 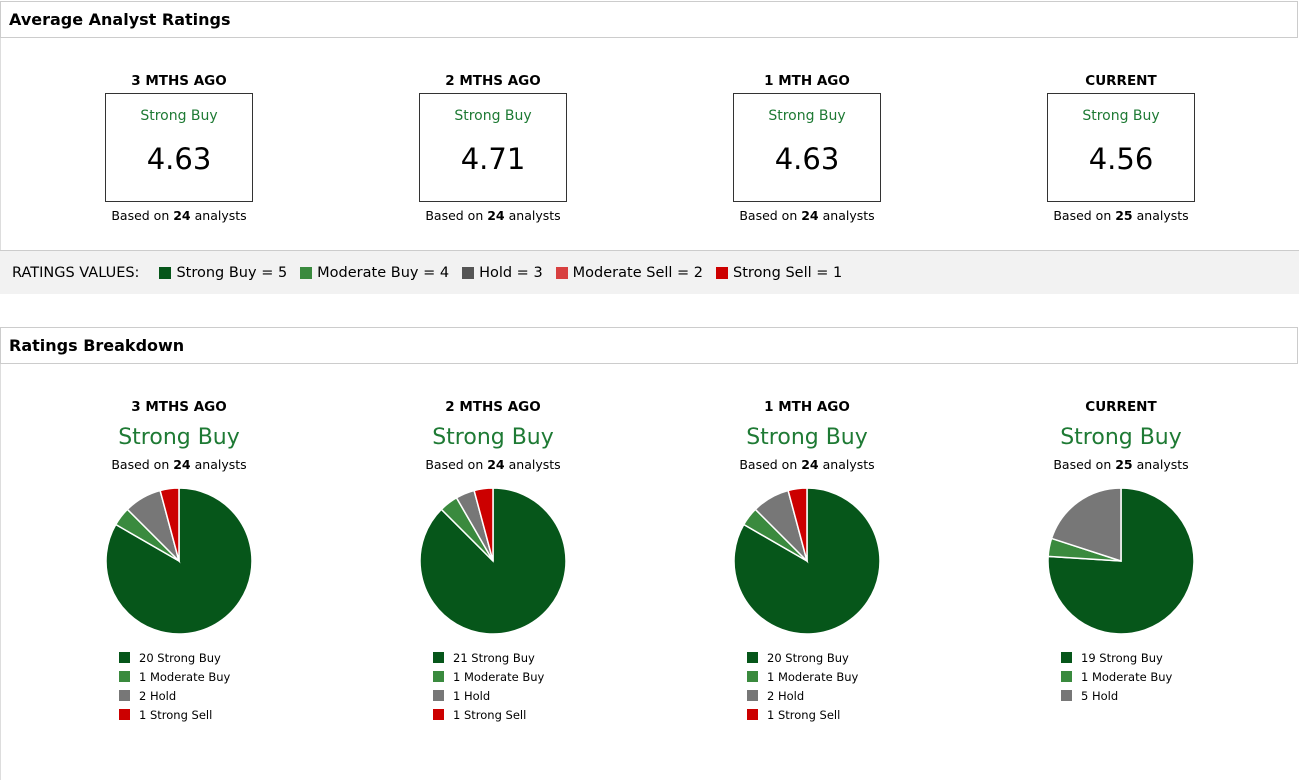 I want to click on rating-score: 4.71, so click(x=493, y=159).